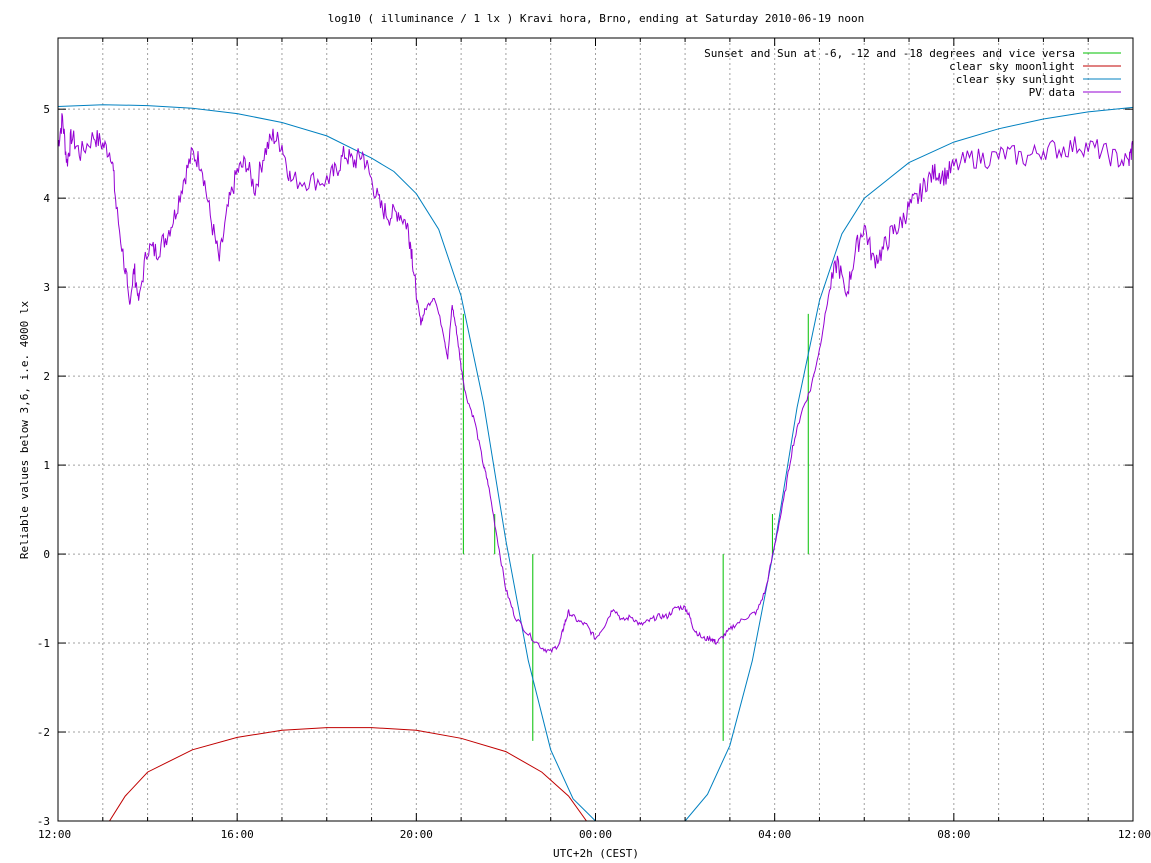 This screenshot has width=1151, height=863. Describe the element at coordinates (774, 834) in the screenshot. I see `x-tick-label: 04:00` at that location.